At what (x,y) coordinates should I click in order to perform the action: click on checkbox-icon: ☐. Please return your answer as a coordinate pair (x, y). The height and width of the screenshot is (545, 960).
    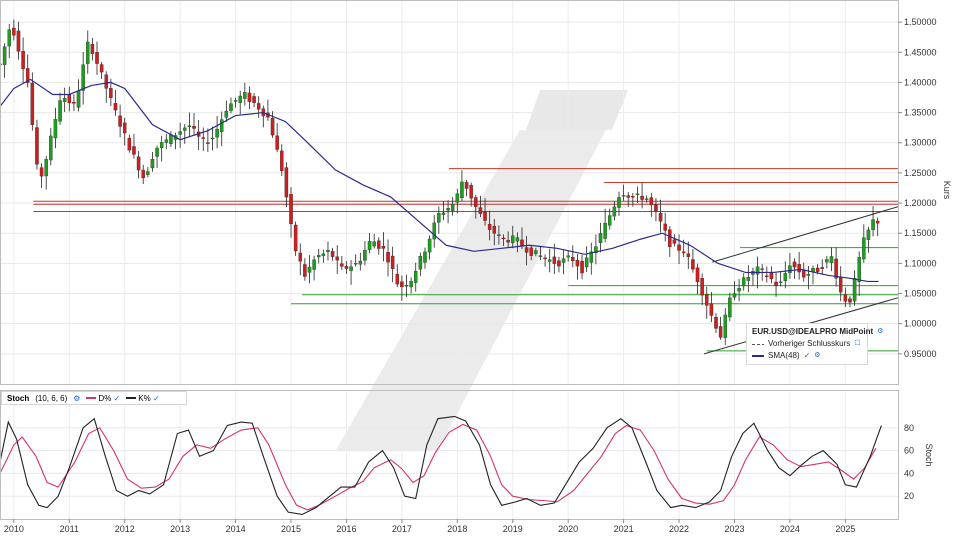
    Looking at the image, I should click on (857, 343).